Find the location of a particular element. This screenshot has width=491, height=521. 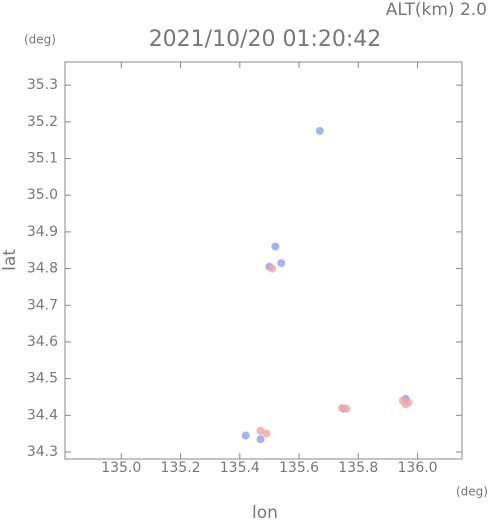

y-axis-label: lat is located at coordinates (10, 260).